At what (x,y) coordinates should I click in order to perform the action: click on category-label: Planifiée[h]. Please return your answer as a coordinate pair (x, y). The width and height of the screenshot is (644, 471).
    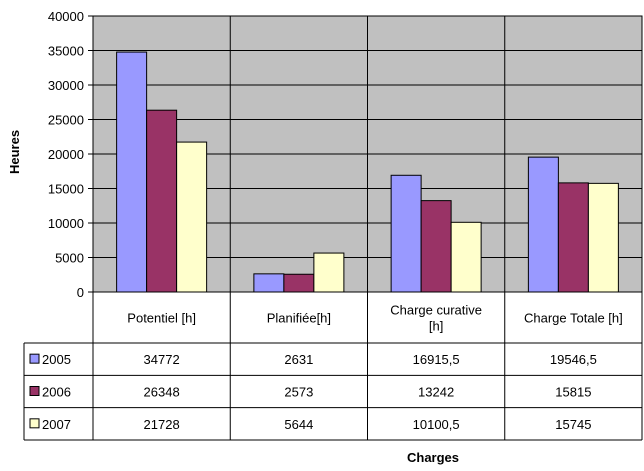
    Looking at the image, I should click on (299, 318).